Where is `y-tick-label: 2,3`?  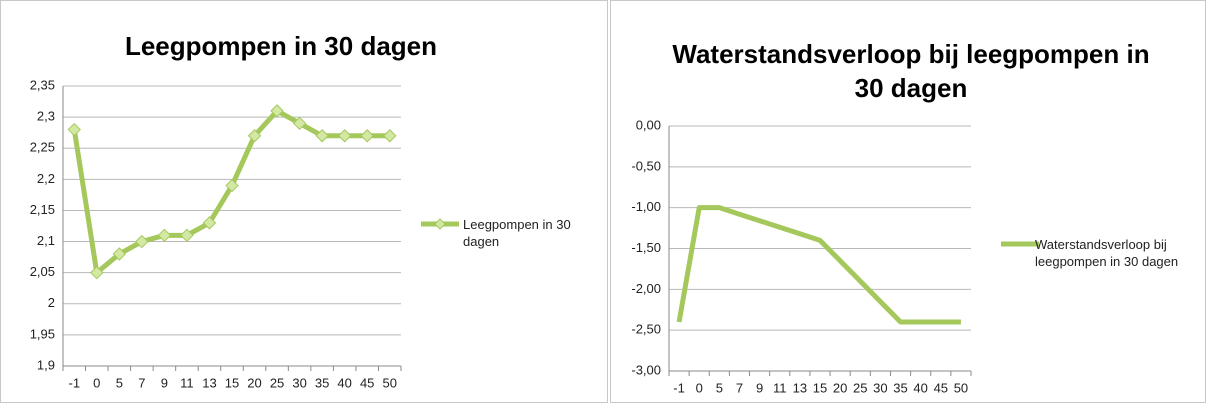 y-tick-label: 2,3 is located at coordinates (46, 116).